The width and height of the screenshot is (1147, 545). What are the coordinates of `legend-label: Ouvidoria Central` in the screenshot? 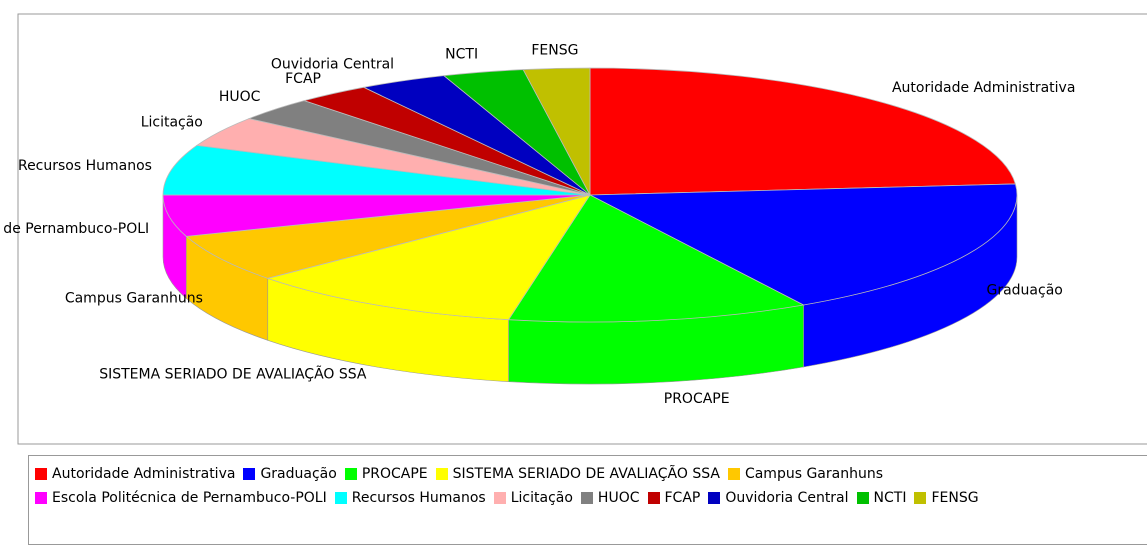 It's located at (787, 498).